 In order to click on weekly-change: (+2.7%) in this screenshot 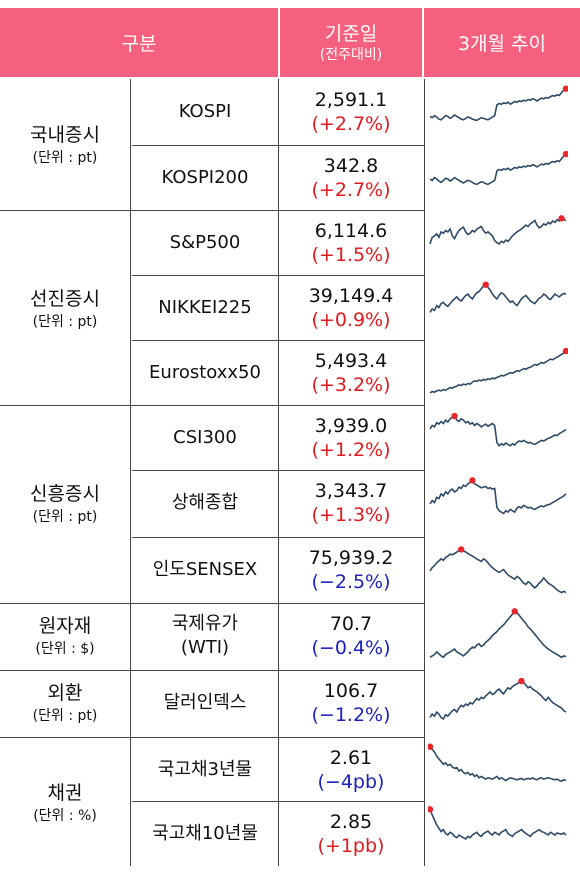, I will do `click(351, 190)`.